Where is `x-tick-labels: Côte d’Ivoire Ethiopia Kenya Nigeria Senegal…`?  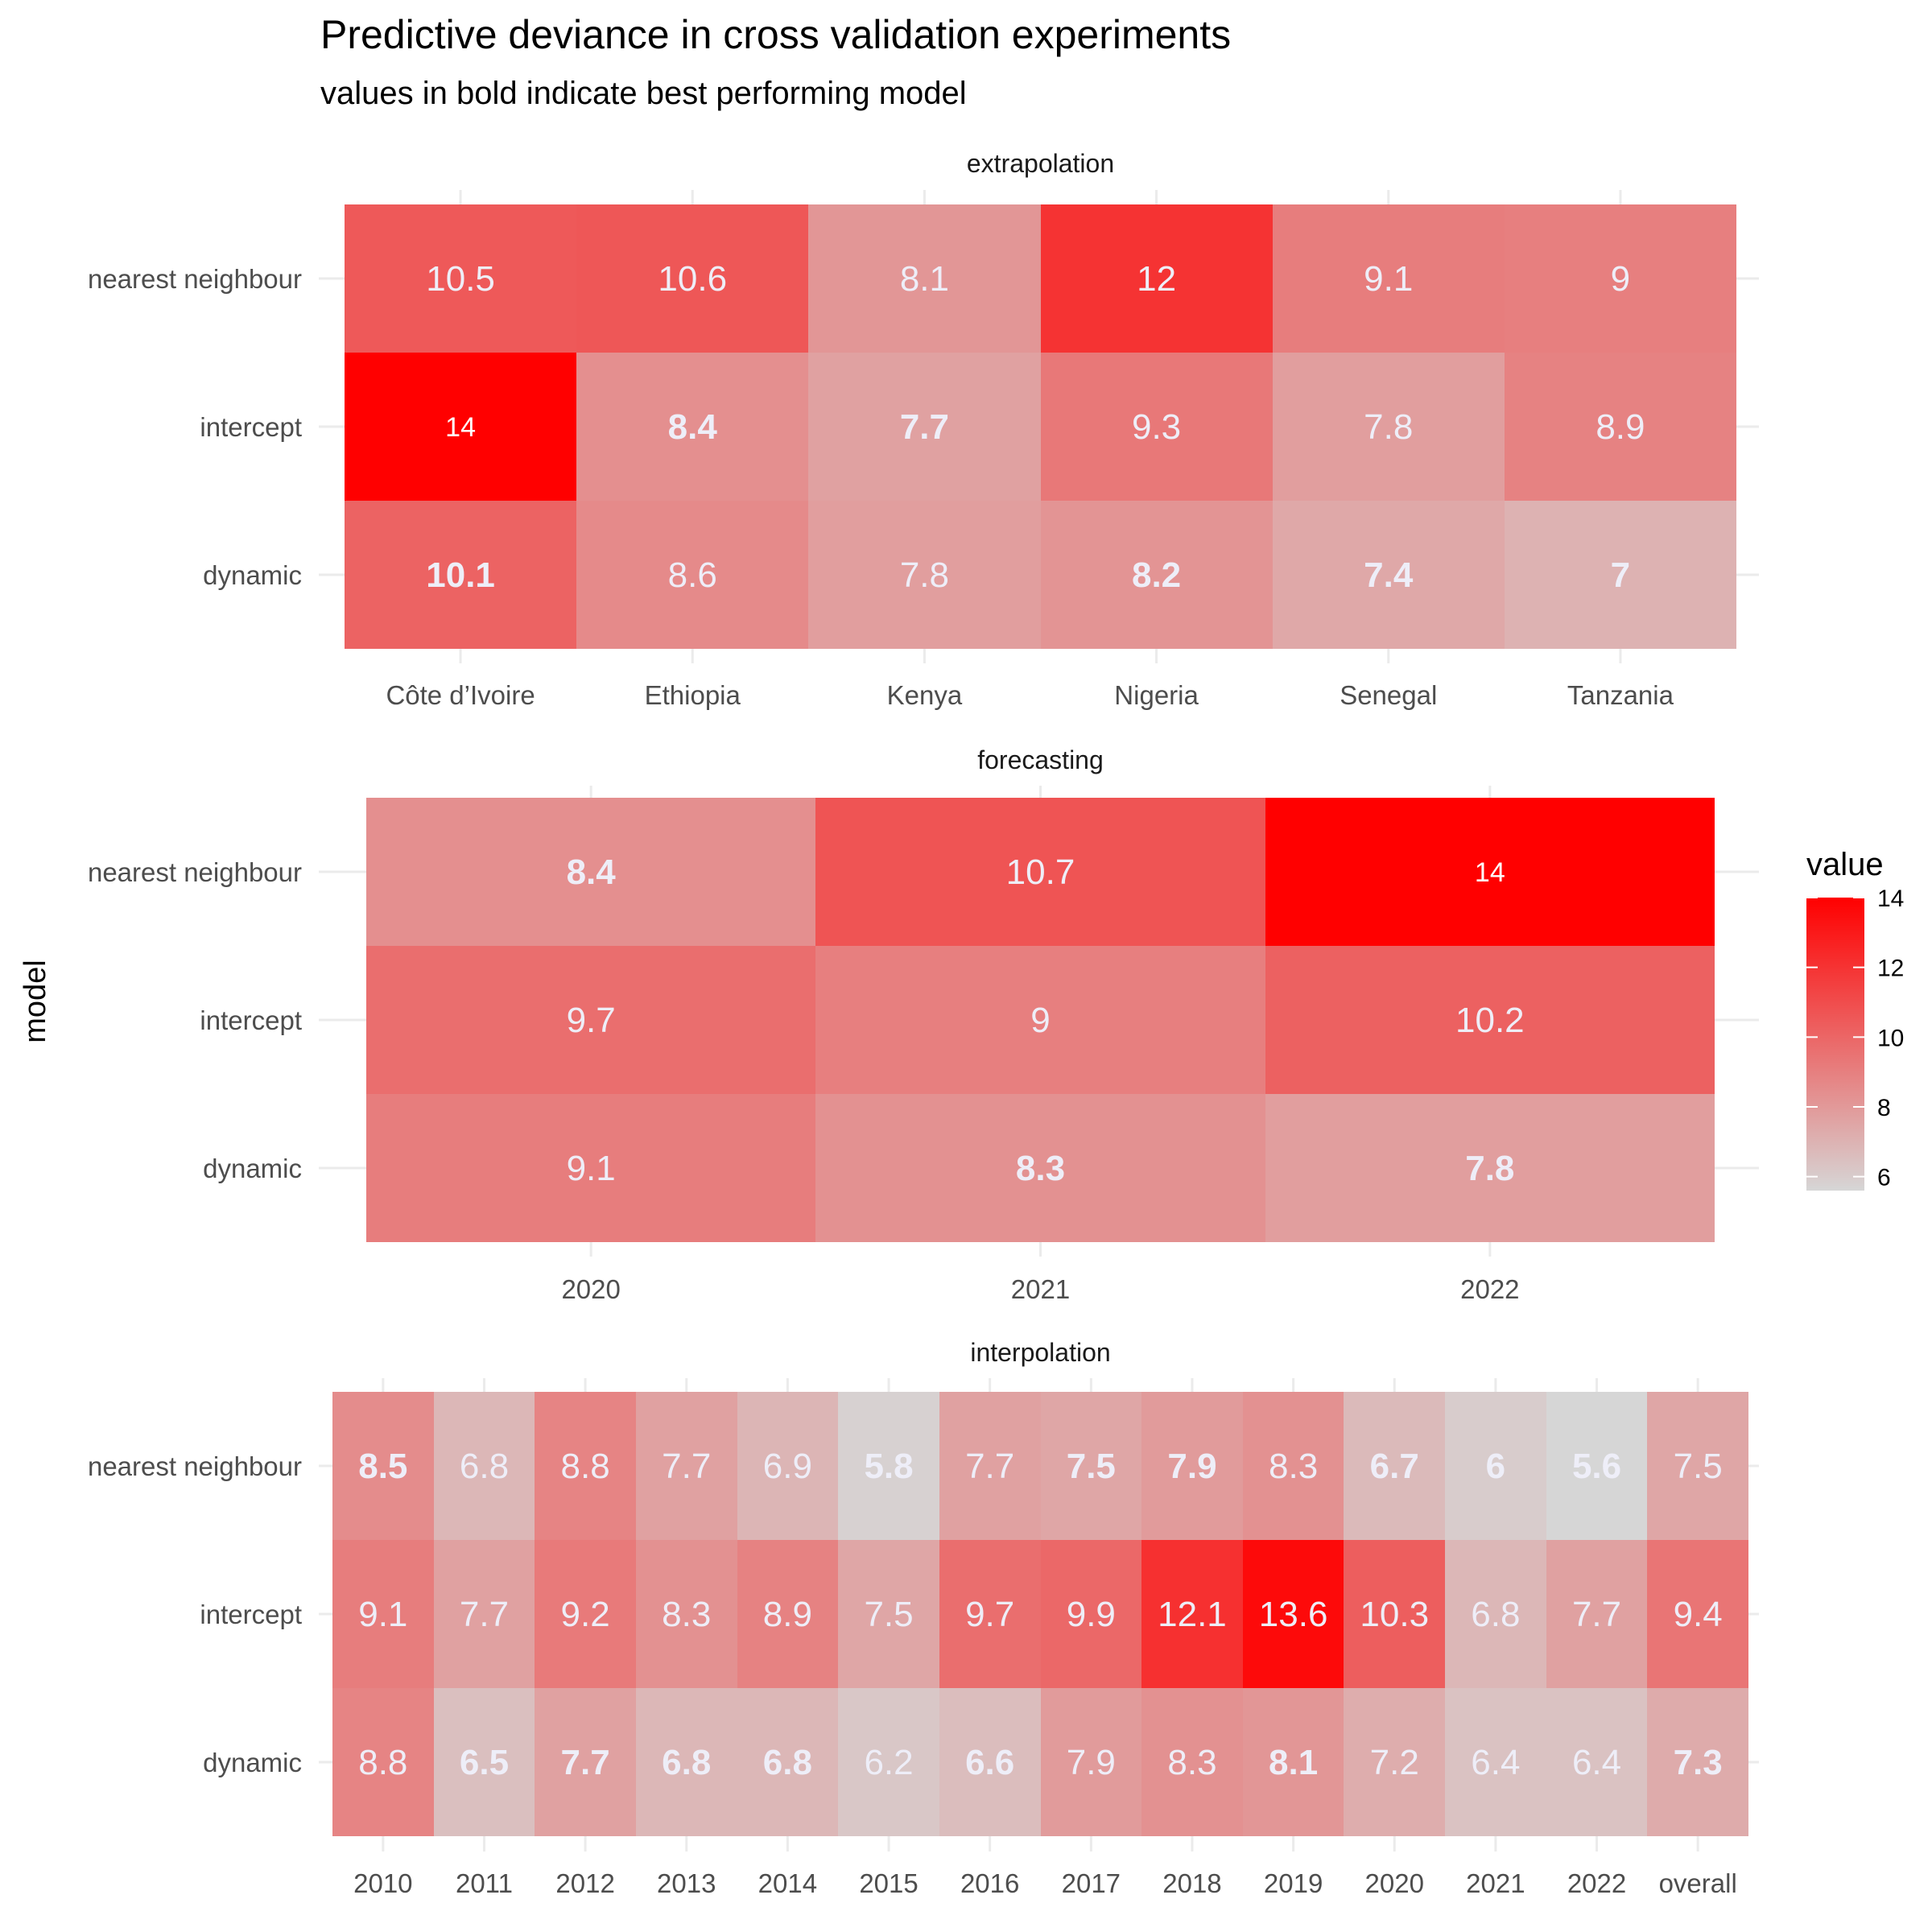 x-tick-labels: Côte d’Ivoire Ethiopia Kenya Nigeria Senegal… is located at coordinates (1030, 695).